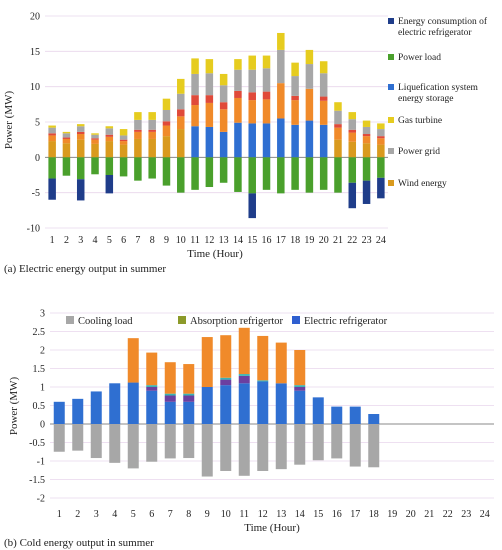 This screenshot has width=502, height=550. I want to click on y-tick-label: 10, so click(35, 87).